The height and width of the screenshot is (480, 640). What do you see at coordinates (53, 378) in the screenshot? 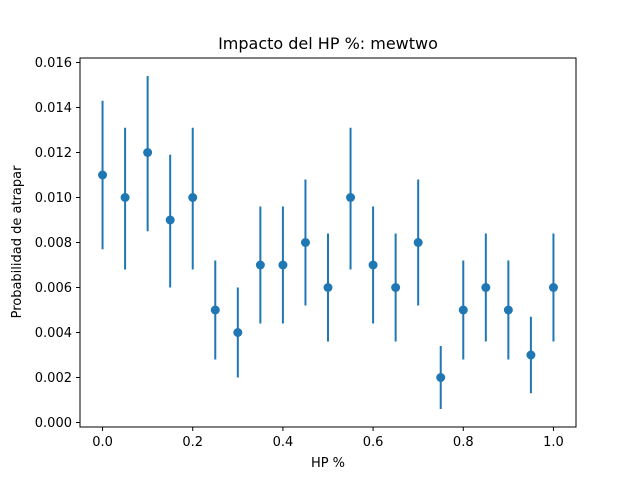
I see `y-tick-label: 0.002` at bounding box center [53, 378].